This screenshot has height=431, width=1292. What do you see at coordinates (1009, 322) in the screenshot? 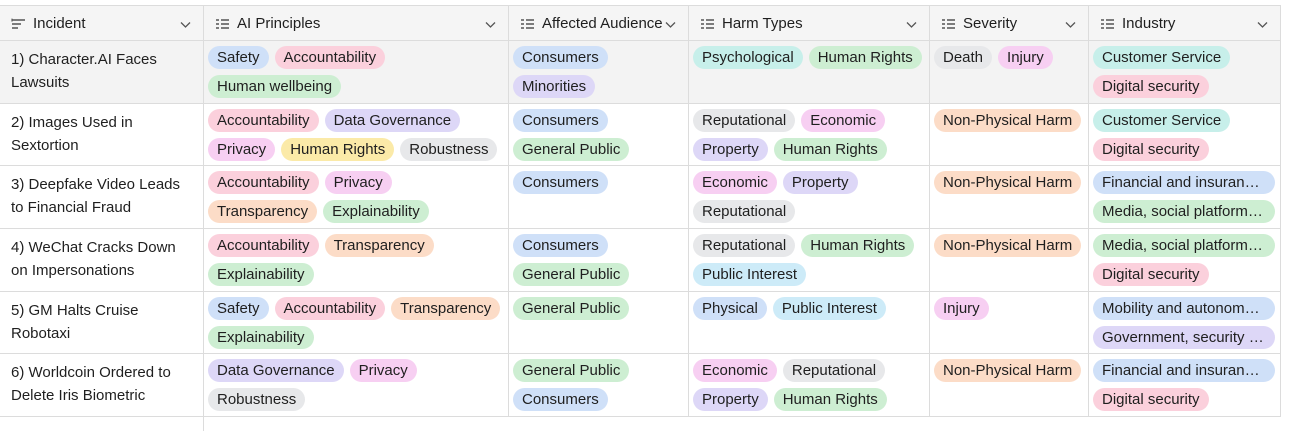
I see `cell-severity: Injury` at bounding box center [1009, 322].